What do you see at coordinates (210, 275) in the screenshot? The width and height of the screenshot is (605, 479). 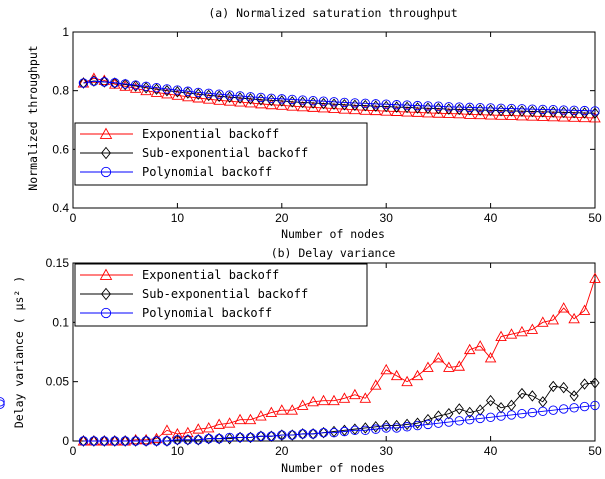 I see `legend-label: Exponential backoff` at bounding box center [210, 275].